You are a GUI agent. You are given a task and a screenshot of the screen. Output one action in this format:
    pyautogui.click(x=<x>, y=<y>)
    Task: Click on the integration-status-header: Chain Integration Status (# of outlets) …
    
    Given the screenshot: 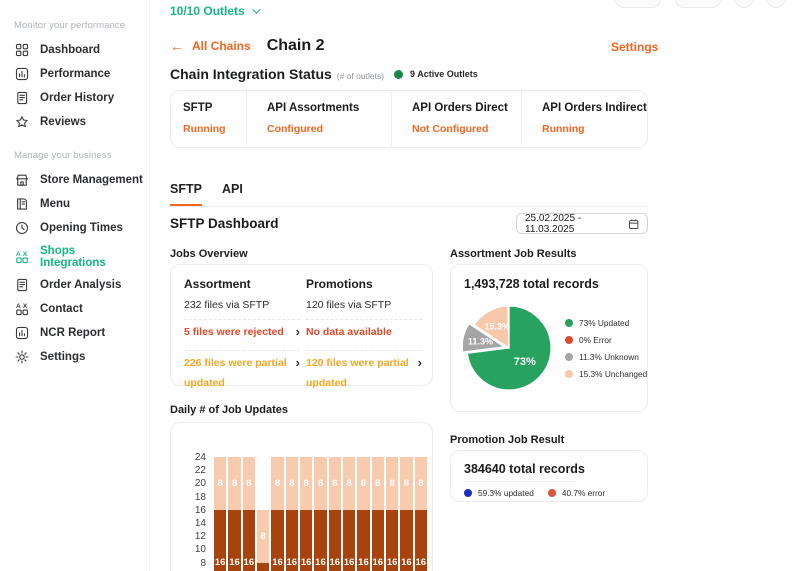 What is the action you would take?
    pyautogui.click(x=324, y=74)
    